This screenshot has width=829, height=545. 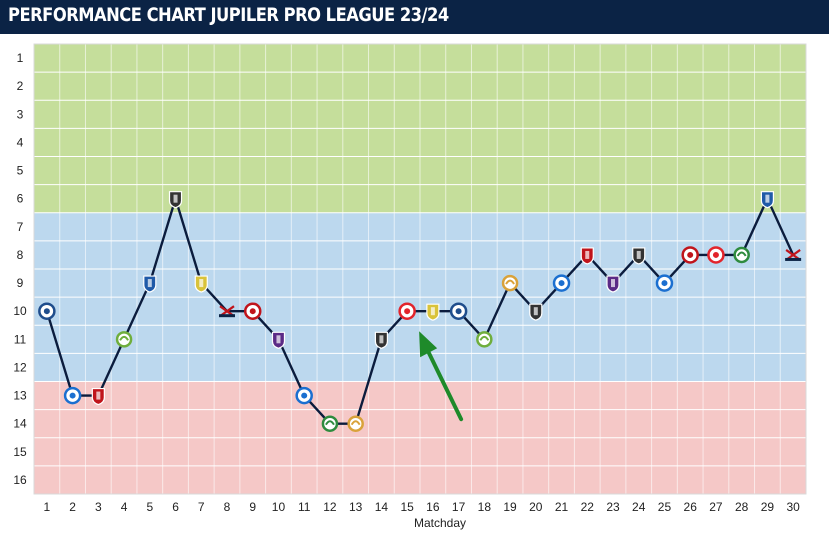 I want to click on annotation-arrow, so click(x=441, y=376).